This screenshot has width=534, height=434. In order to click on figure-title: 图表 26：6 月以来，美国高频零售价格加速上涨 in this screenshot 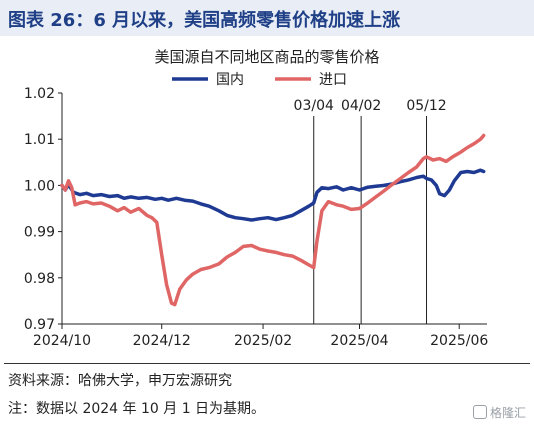, I will do `click(204, 20)`.